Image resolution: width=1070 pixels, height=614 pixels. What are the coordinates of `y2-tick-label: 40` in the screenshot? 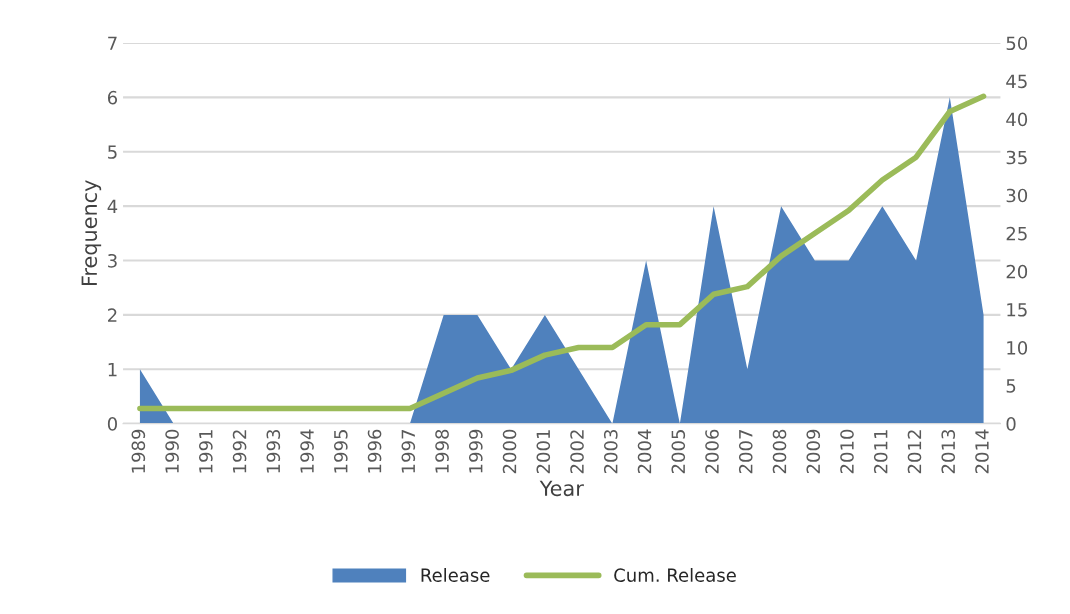 It's located at (1017, 119).